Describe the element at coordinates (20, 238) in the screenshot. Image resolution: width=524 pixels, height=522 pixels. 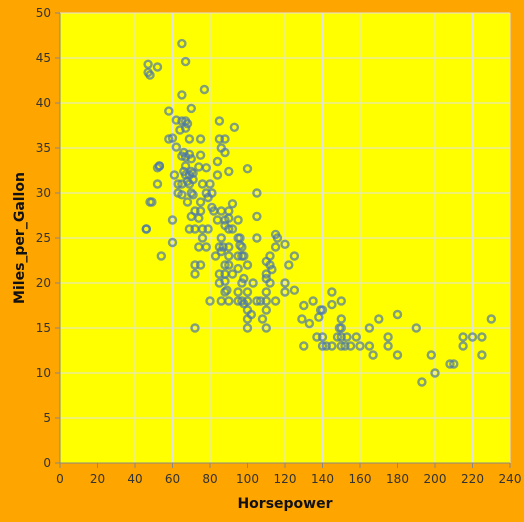
I see `y-axis-title: Miles_per_Gallon` at that location.